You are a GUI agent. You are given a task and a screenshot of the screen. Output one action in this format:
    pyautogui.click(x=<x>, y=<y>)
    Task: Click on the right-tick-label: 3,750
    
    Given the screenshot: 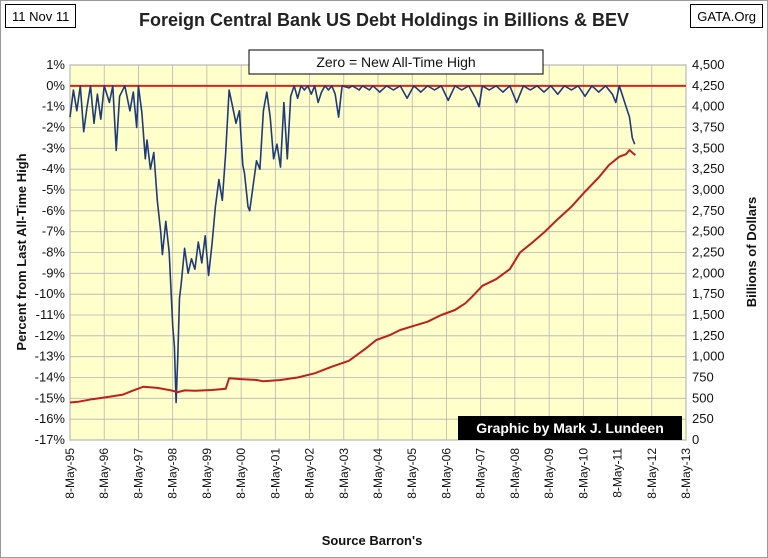 What is the action you would take?
    pyautogui.click(x=708, y=127)
    